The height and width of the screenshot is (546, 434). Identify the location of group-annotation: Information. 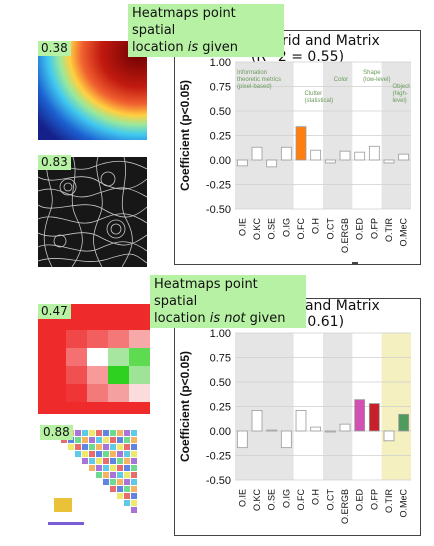
(252, 73).